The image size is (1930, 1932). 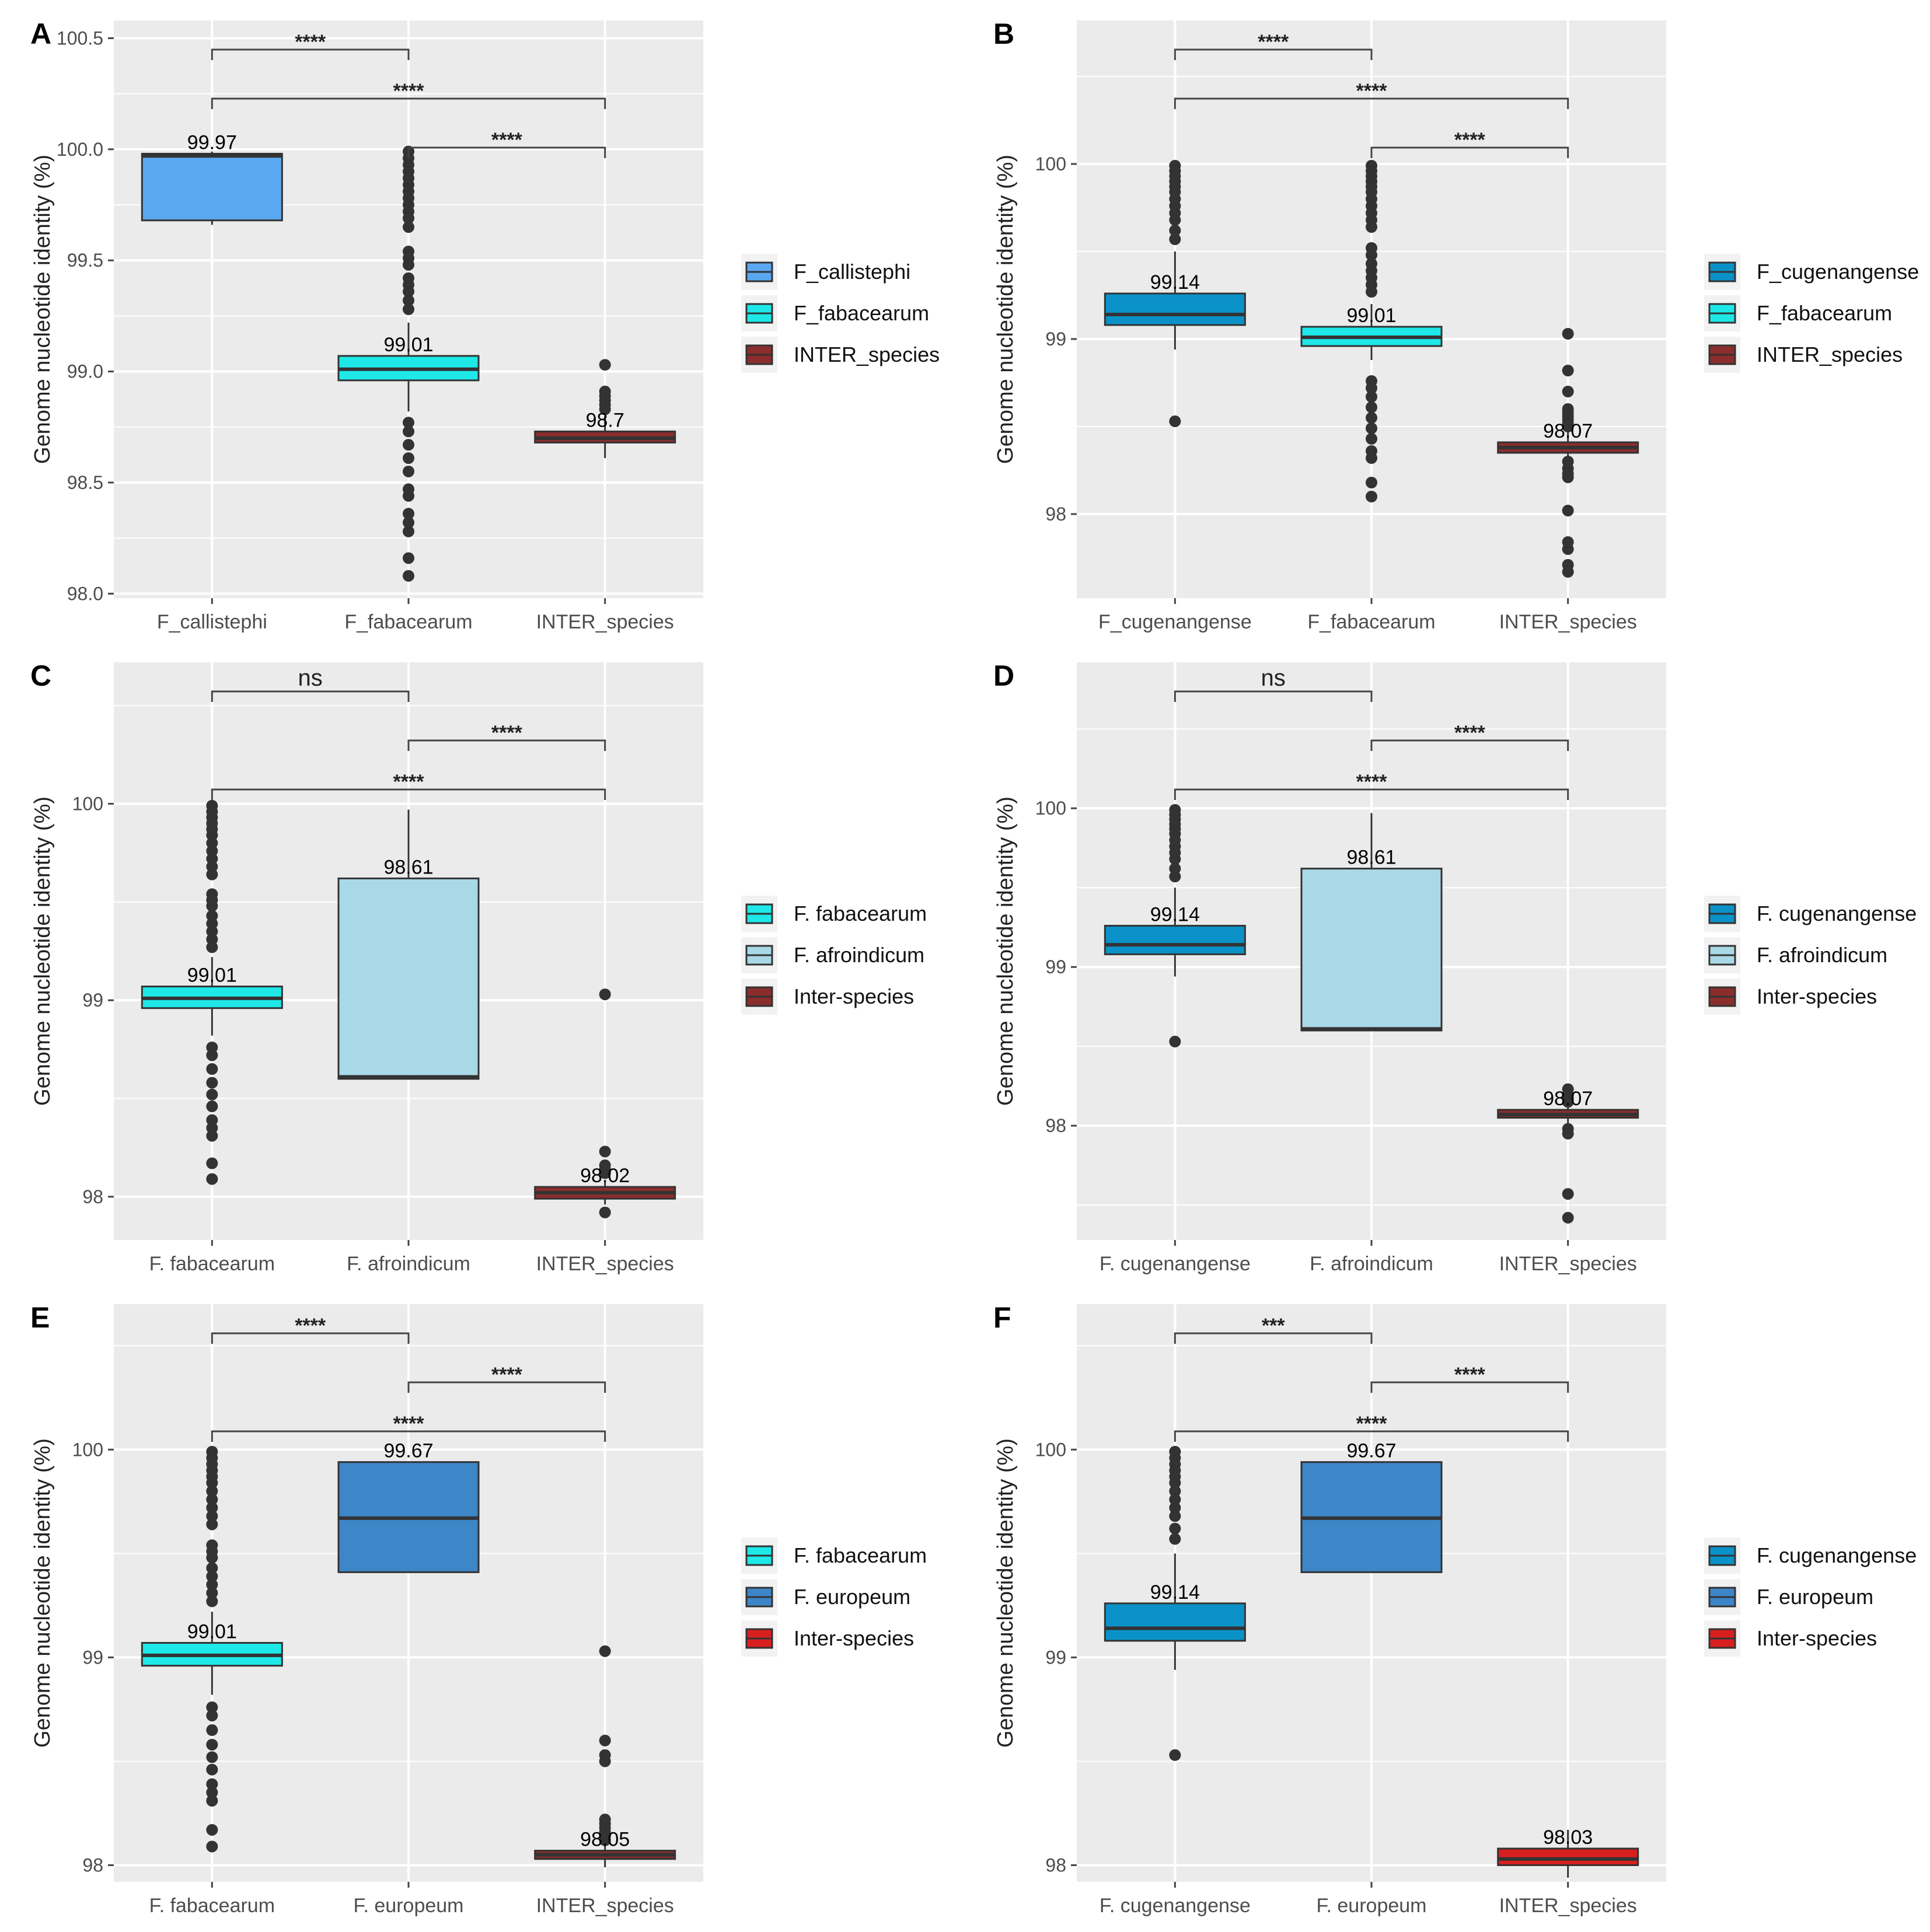 I want to click on legend-label: INTER_species, so click(x=867, y=354).